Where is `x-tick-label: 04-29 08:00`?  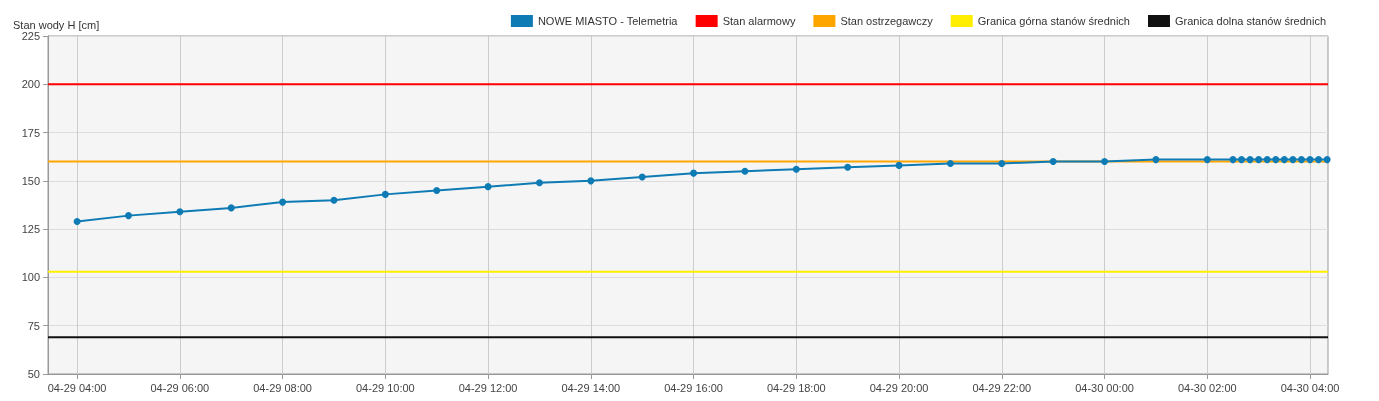
x-tick-label: 04-29 08:00 is located at coordinates (282, 387).